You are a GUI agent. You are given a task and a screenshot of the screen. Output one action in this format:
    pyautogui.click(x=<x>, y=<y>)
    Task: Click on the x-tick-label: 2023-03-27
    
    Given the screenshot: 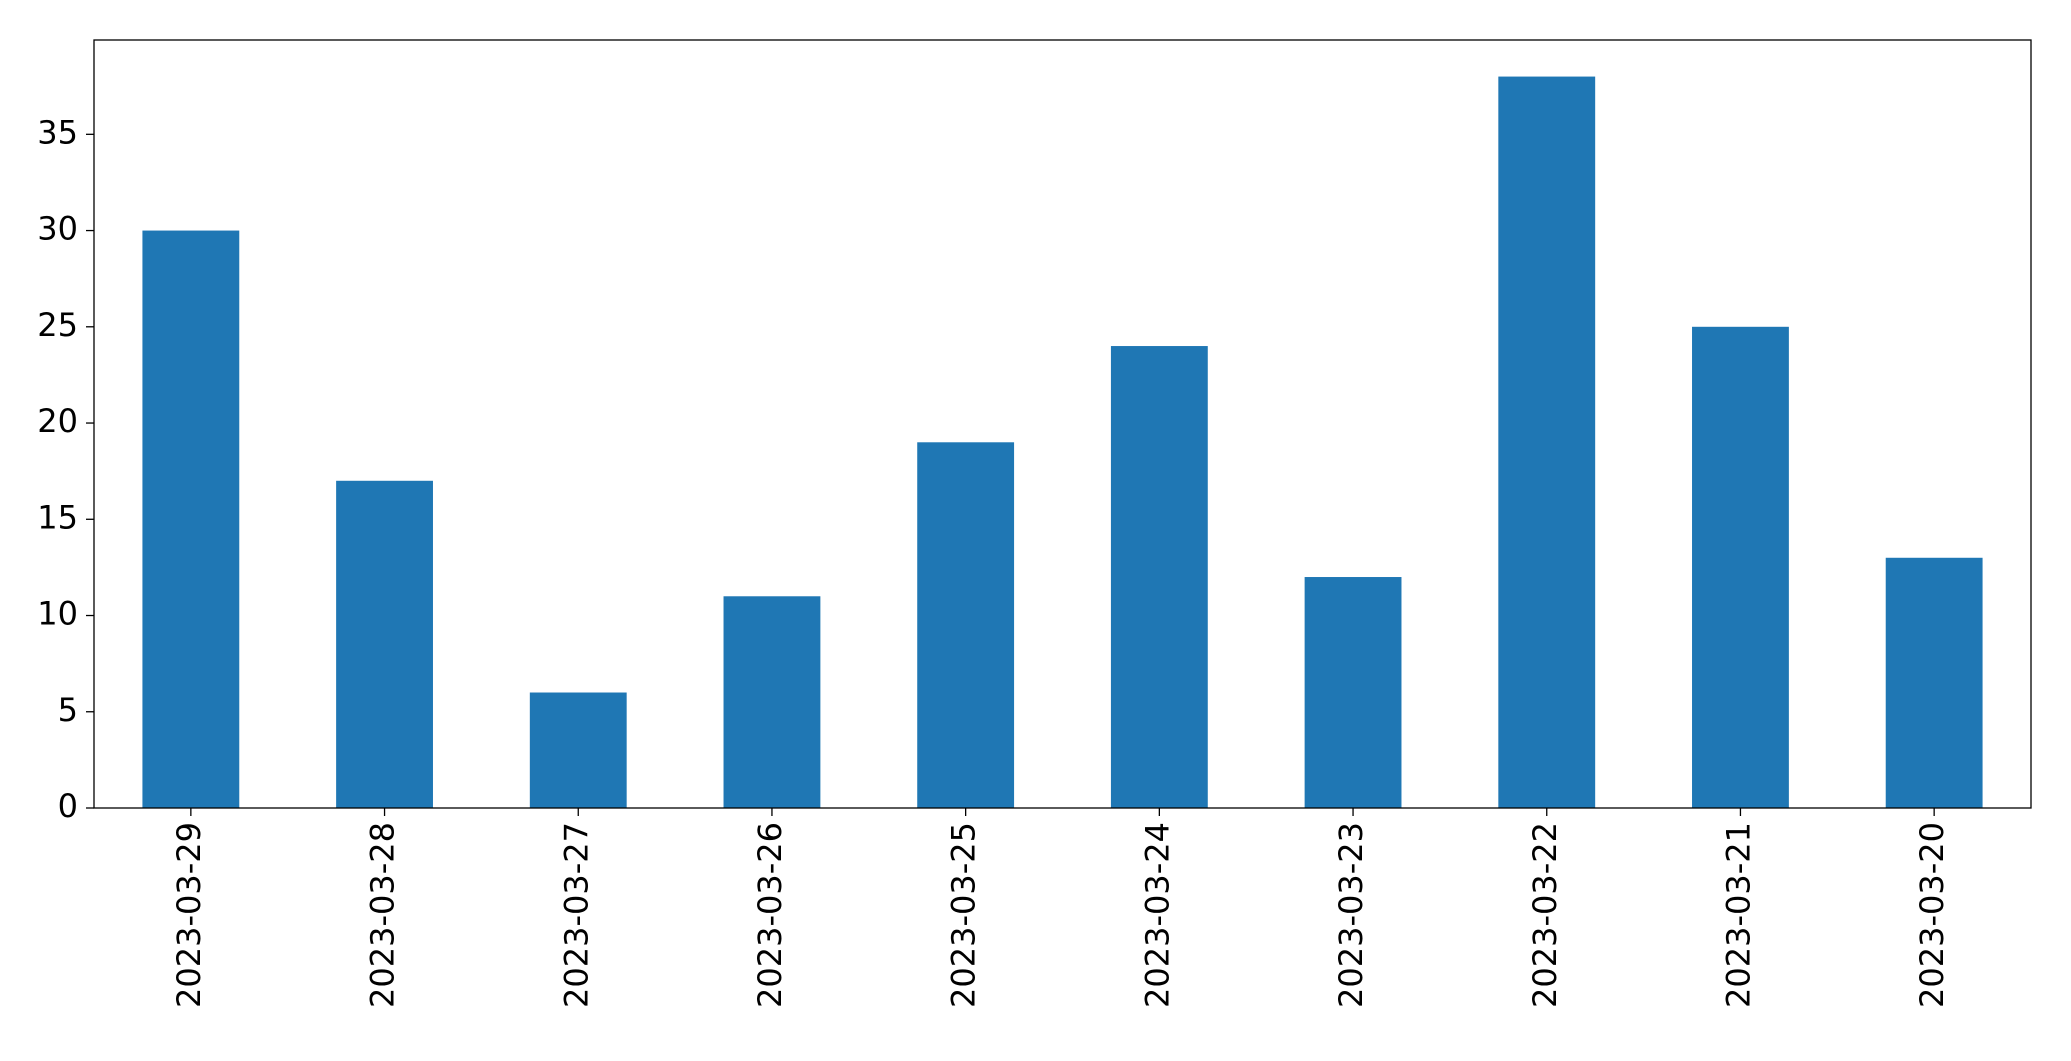 What is the action you would take?
    pyautogui.click(x=576, y=915)
    